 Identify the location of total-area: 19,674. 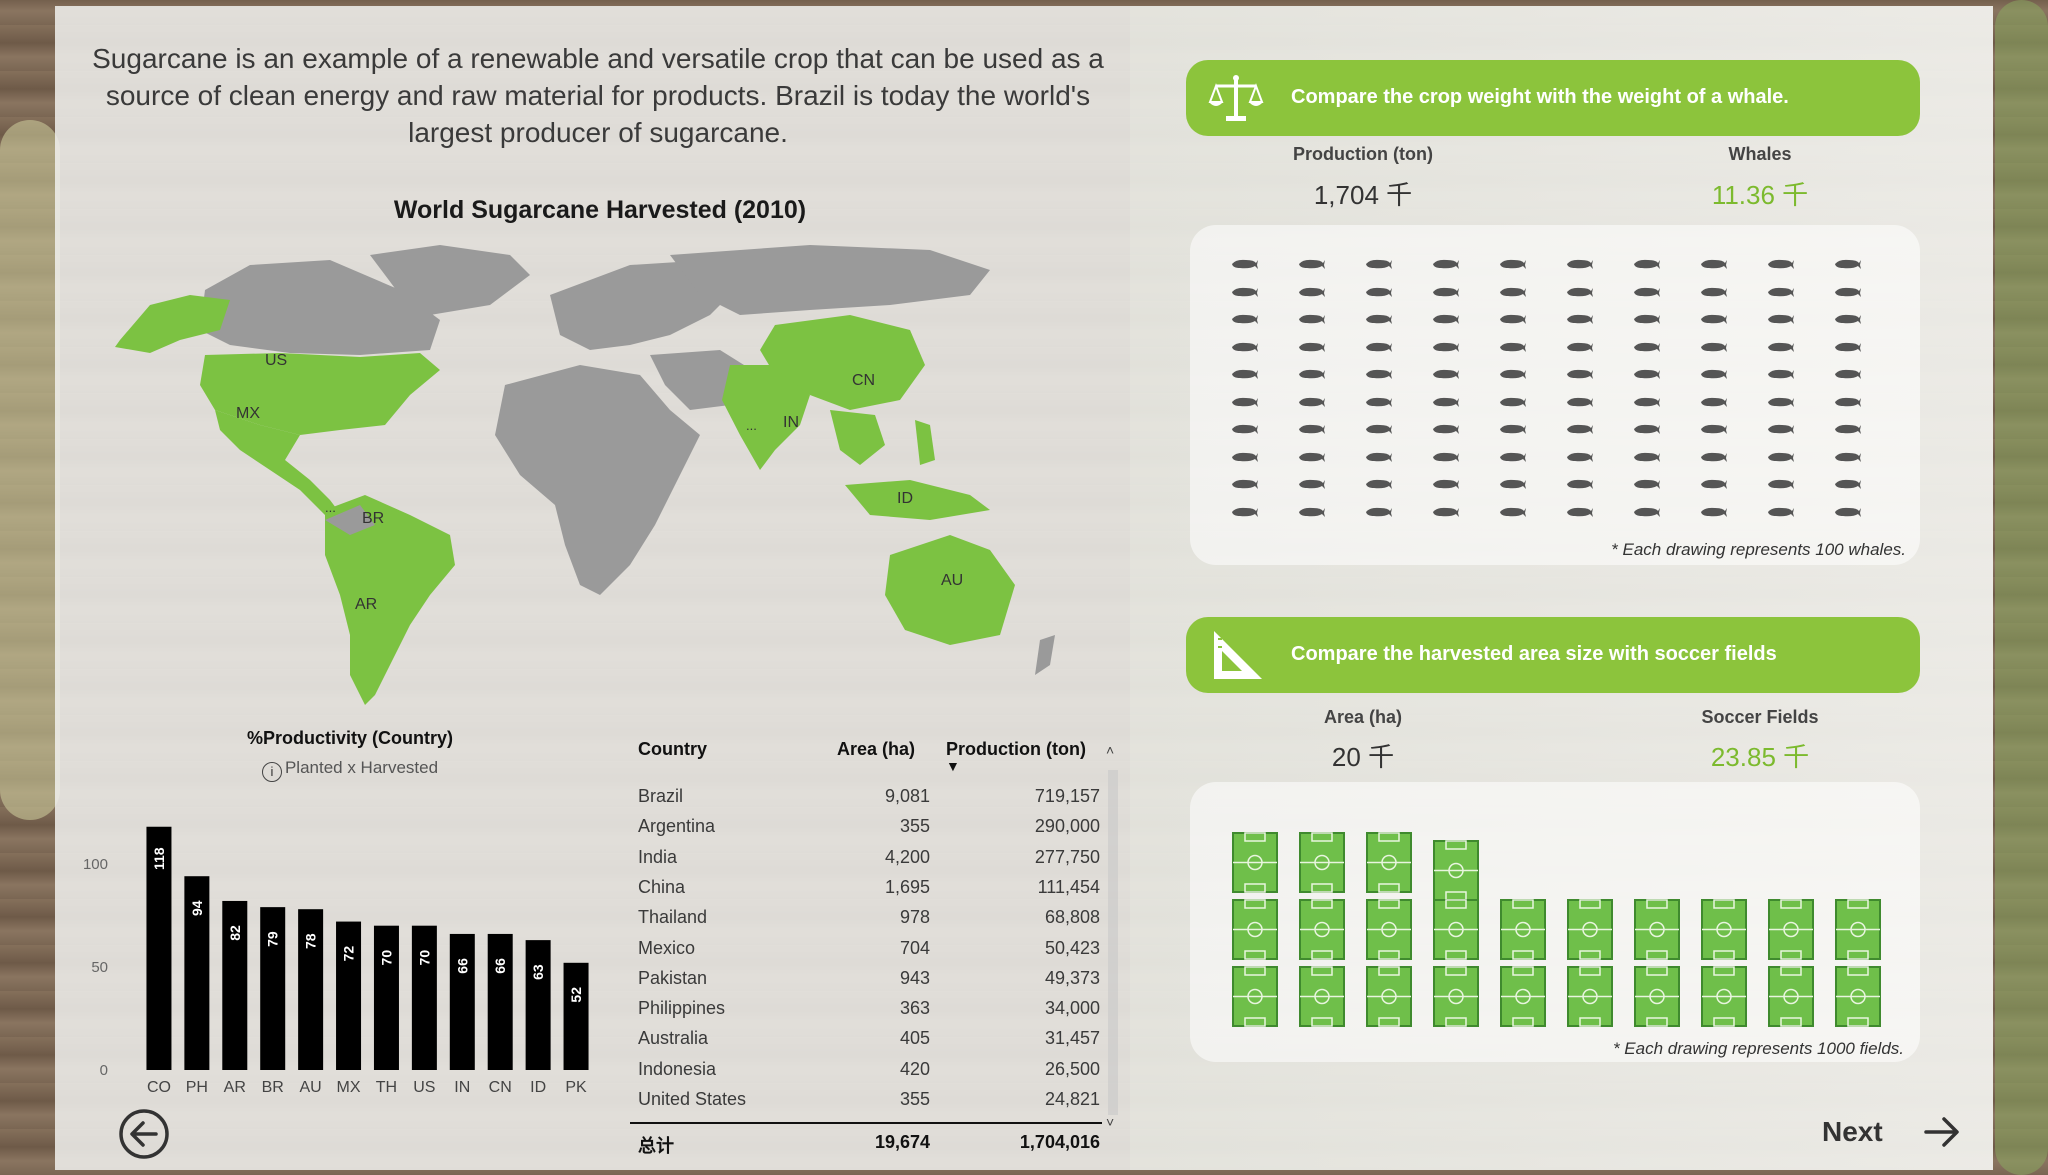
(902, 1142).